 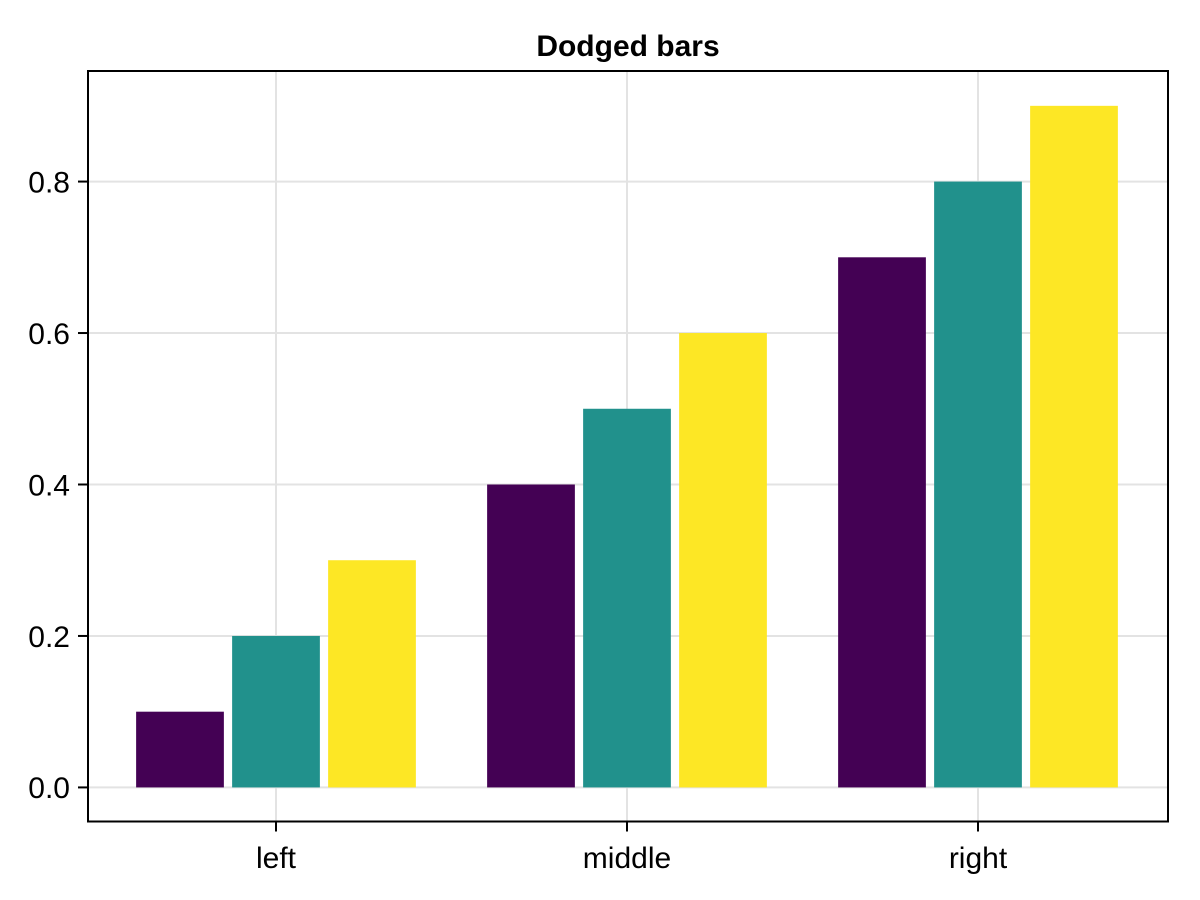 What do you see at coordinates (276, 858) in the screenshot?
I see `x-tick-label: left` at bounding box center [276, 858].